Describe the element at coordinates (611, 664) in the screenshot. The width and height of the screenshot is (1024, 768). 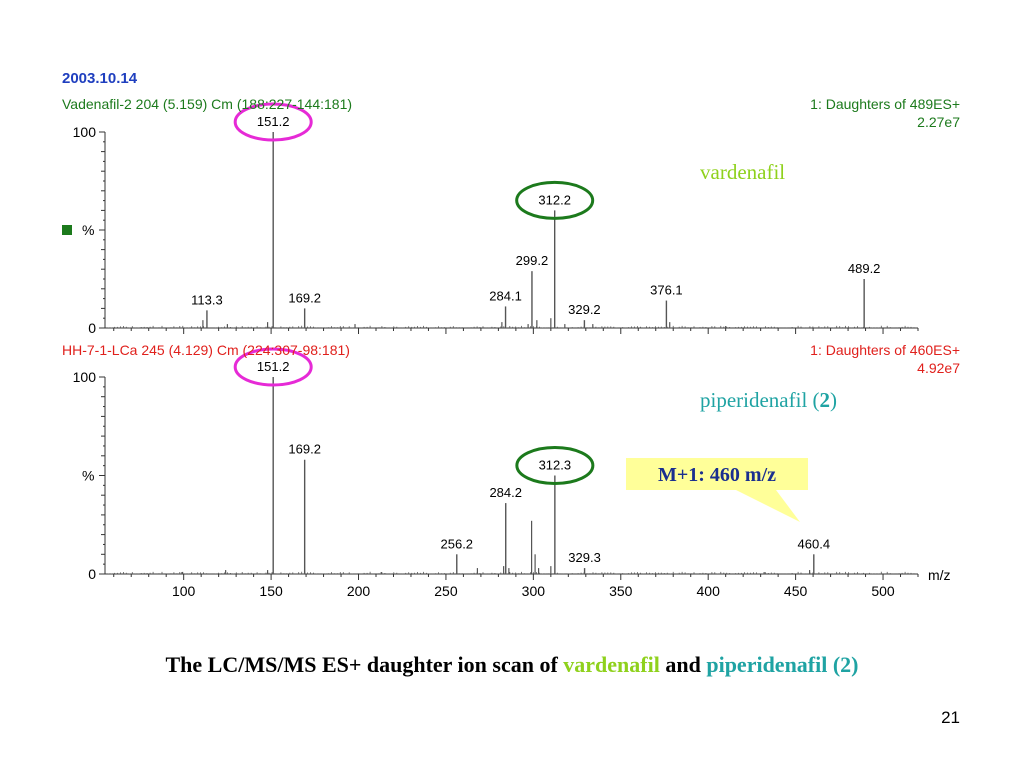
I see `caption-vardenafil: vardenafil` at that location.